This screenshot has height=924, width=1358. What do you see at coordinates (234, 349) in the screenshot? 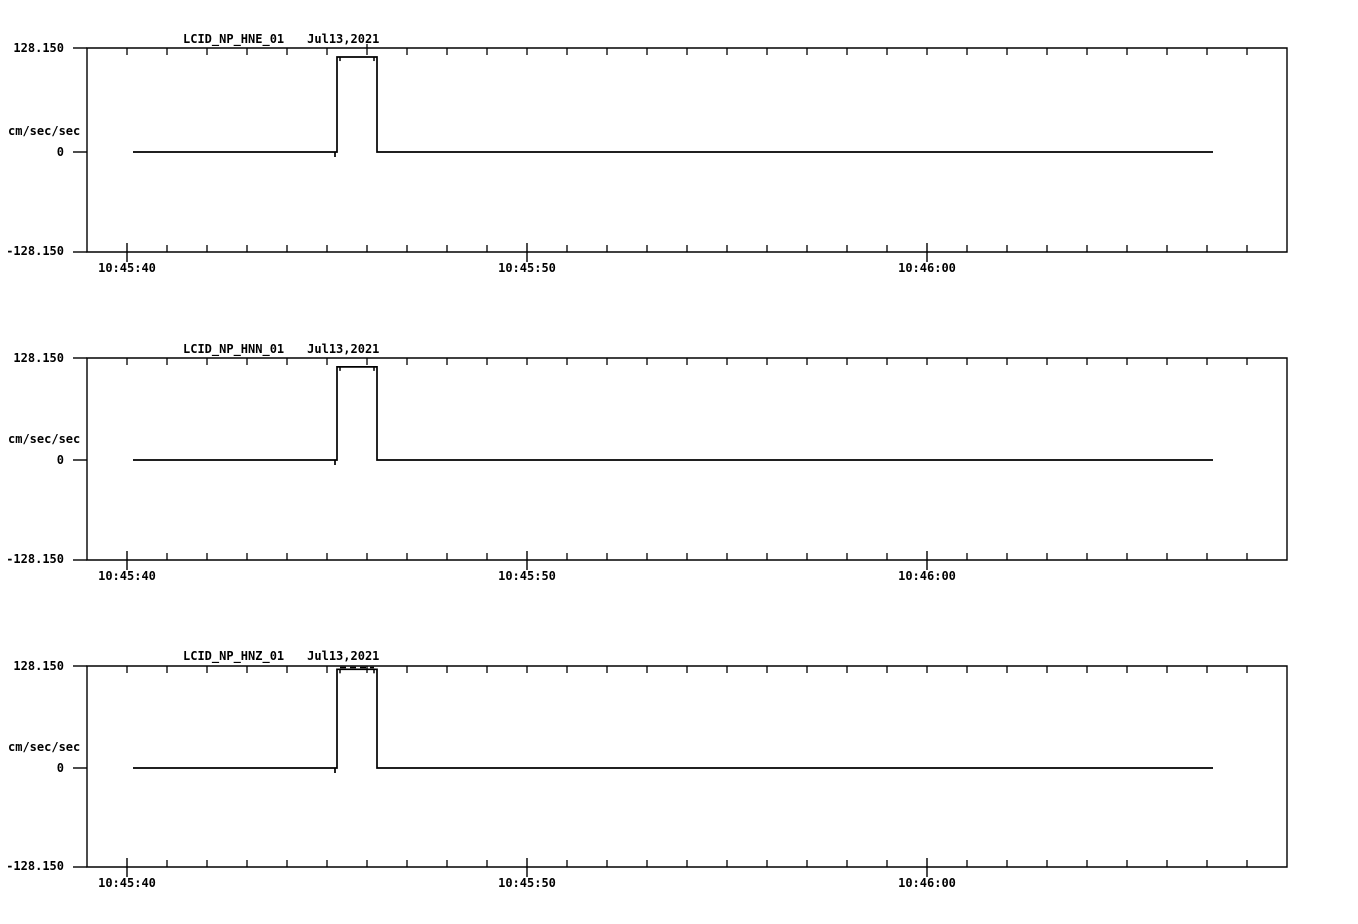
I see `station-channel-label: LCID_NP_HNN_01` at bounding box center [234, 349].